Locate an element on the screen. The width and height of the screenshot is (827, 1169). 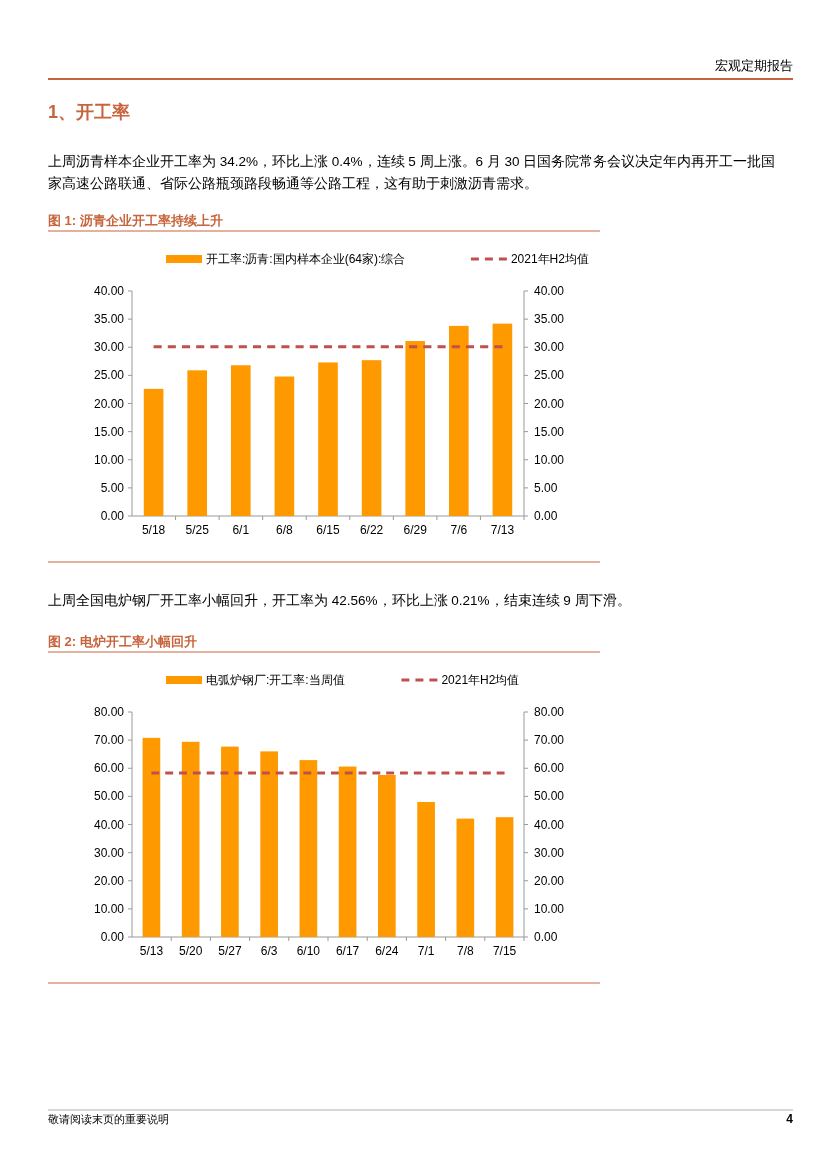
x-tick-label: 6/24 is located at coordinates (387, 951).